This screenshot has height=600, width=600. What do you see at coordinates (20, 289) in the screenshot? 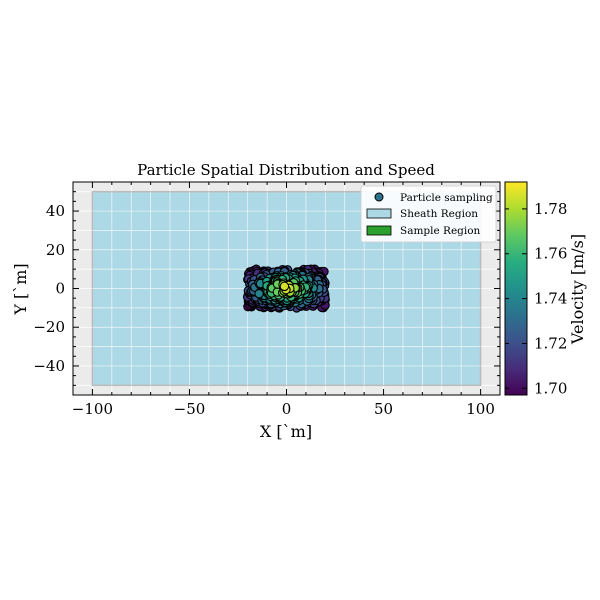
I see `y-axis-label: Y [`m]` at bounding box center [20, 289].